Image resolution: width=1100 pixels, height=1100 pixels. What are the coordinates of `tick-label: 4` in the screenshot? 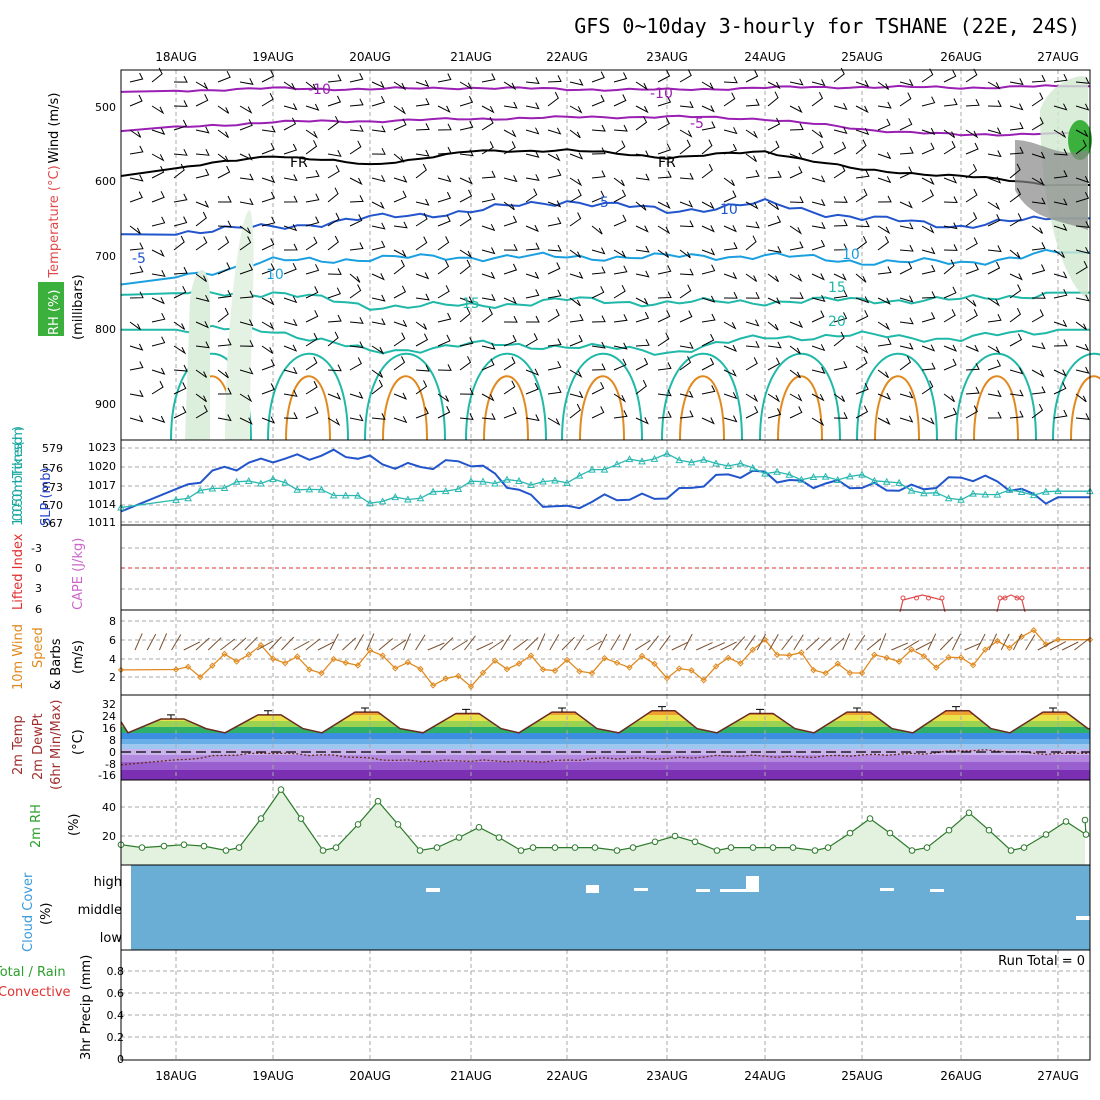 It's located at (112, 659).